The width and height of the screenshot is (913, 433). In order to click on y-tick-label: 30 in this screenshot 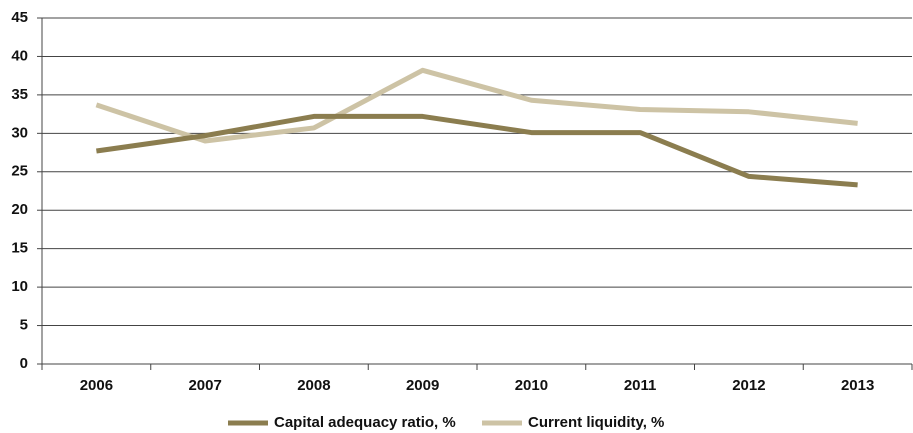, I will do `click(19, 132)`.